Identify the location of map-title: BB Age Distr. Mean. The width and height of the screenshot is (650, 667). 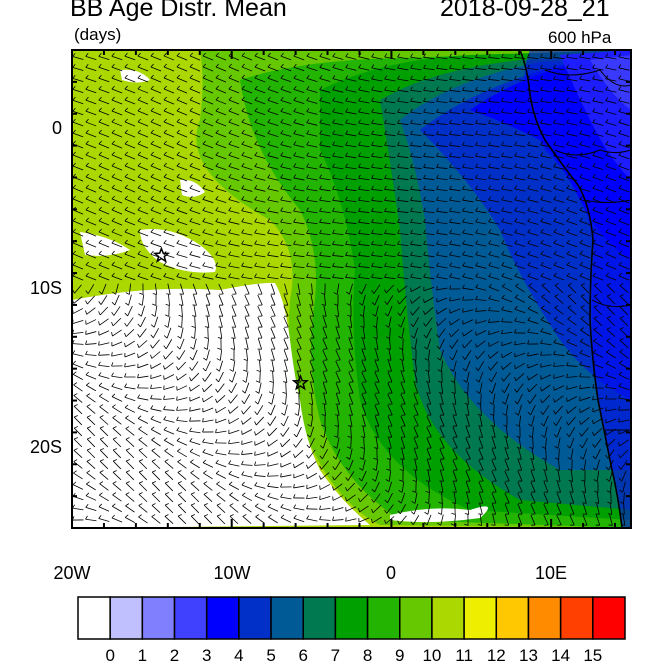
(178, 11).